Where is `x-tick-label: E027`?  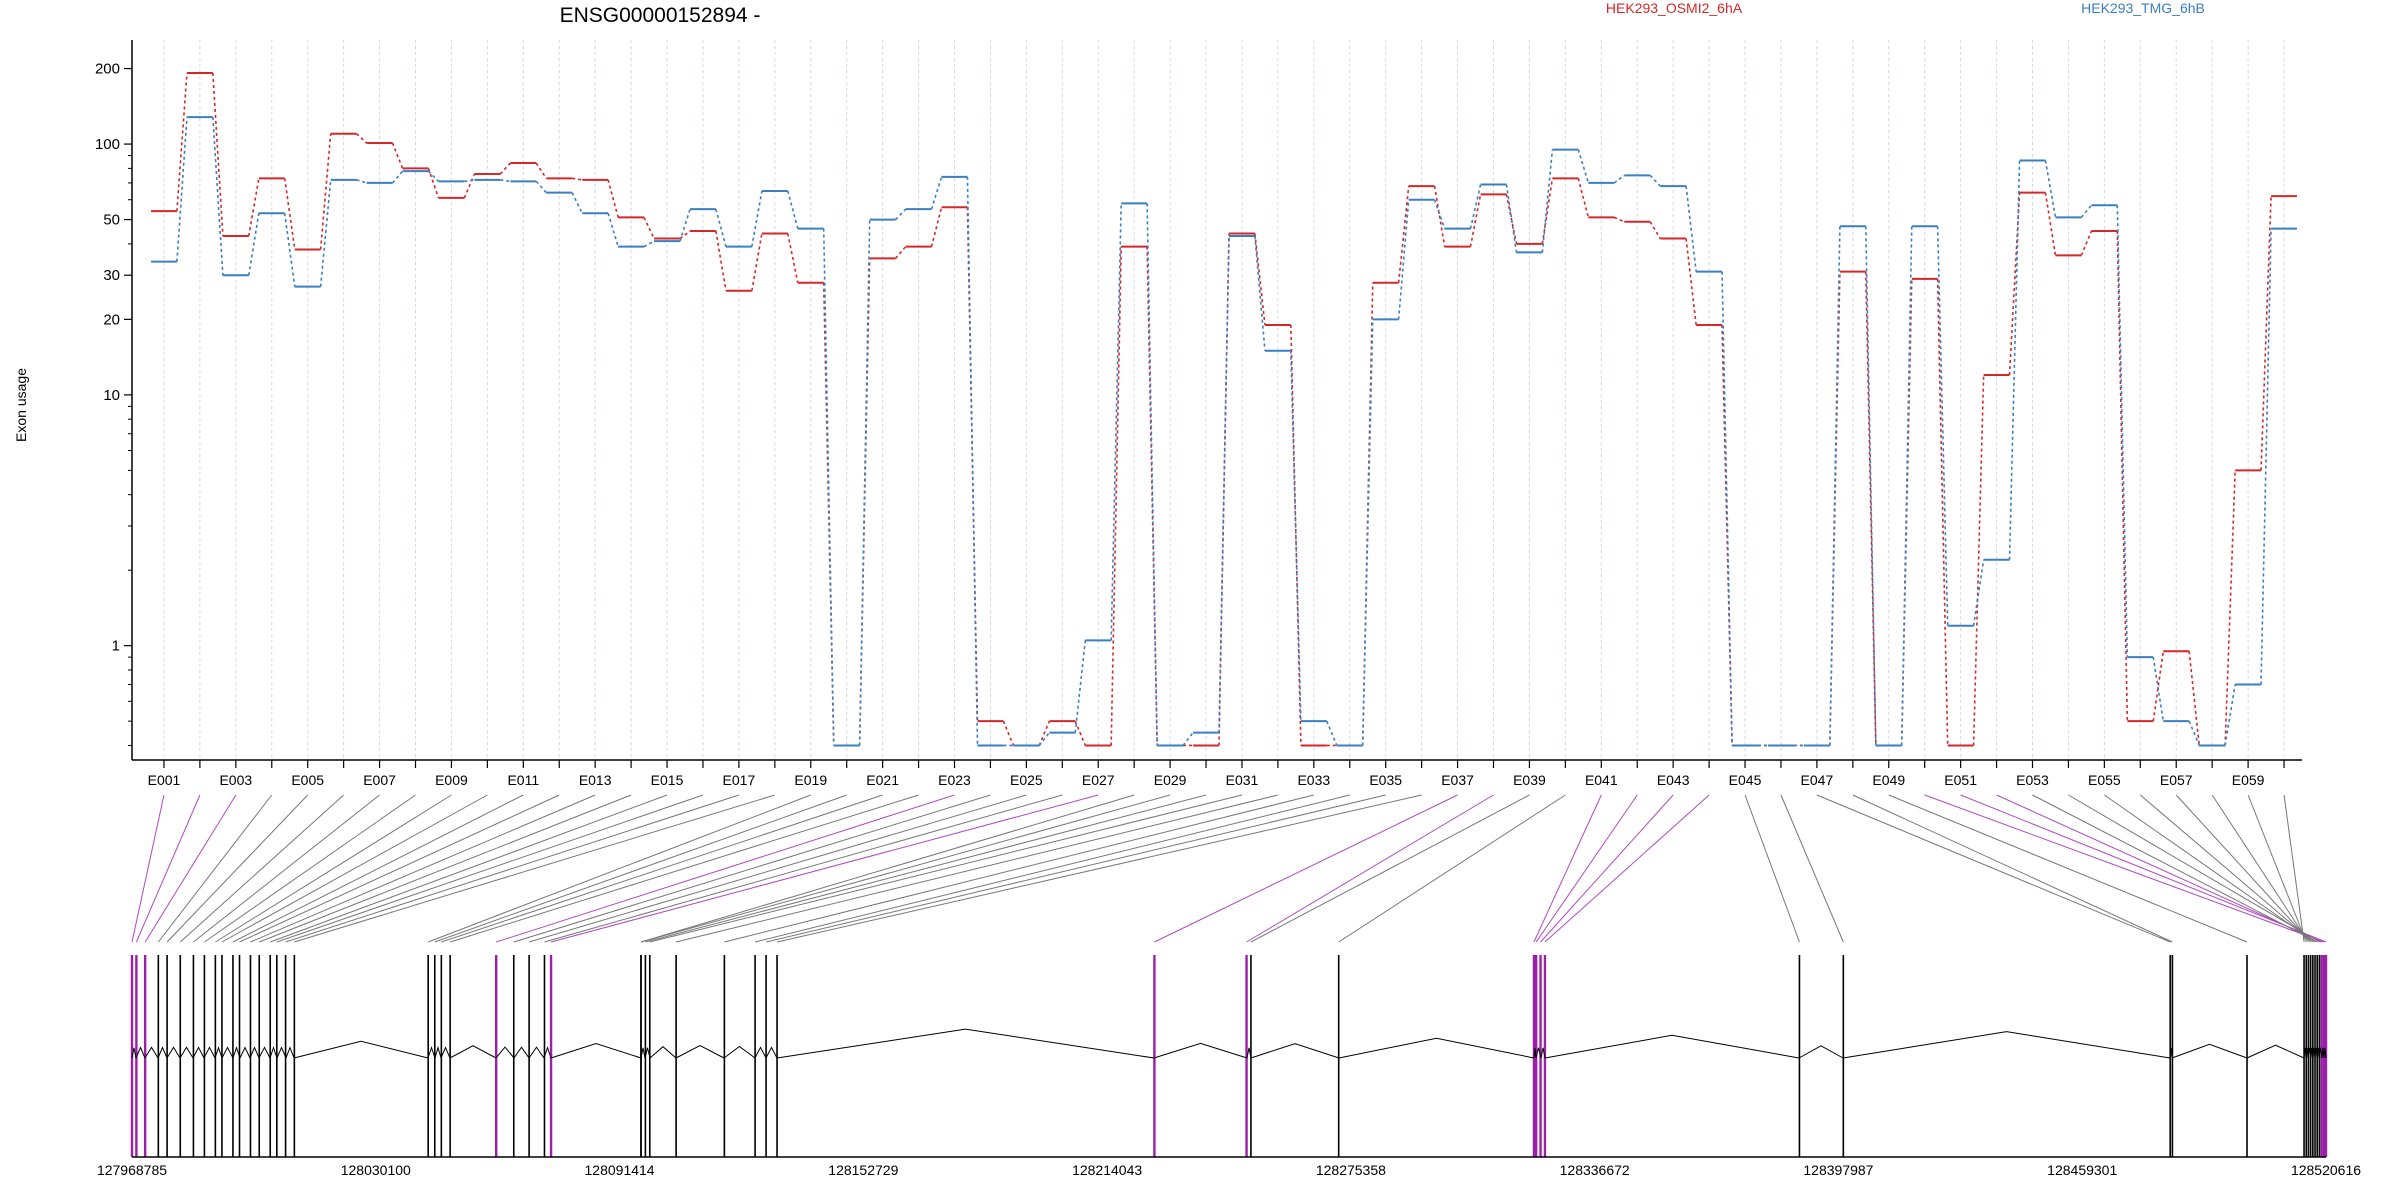 x-tick-label: E027 is located at coordinates (1098, 780).